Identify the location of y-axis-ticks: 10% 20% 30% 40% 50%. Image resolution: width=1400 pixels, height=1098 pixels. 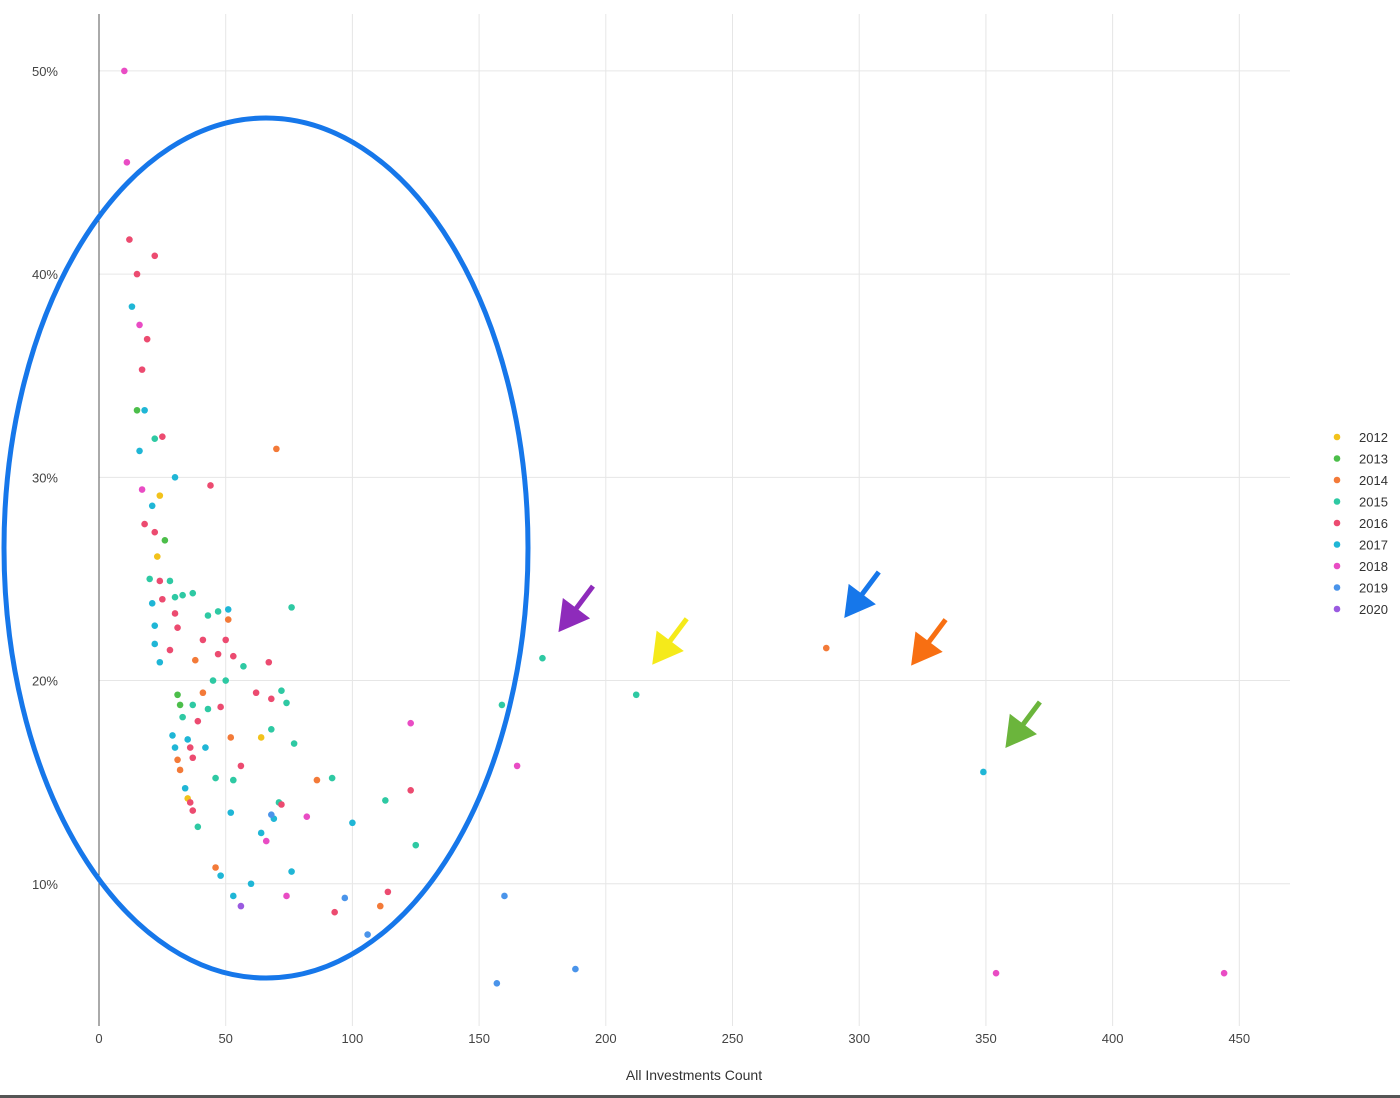
(45, 478).